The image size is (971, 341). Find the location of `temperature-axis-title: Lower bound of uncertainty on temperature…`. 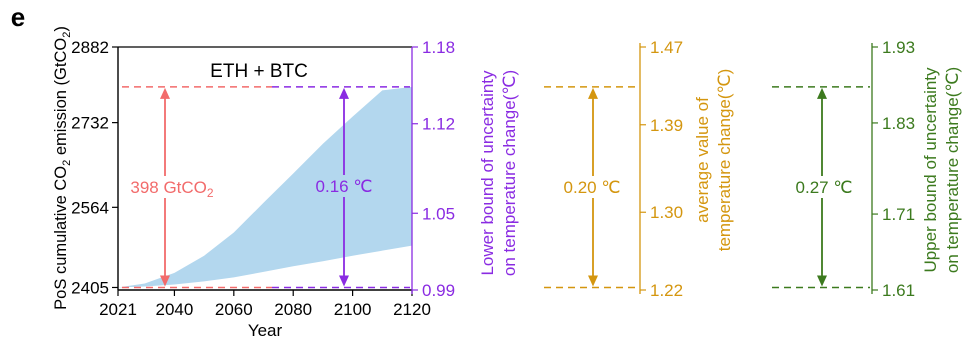

temperature-axis-title: Lower bound of uncertainty on temperature… is located at coordinates (498, 173).